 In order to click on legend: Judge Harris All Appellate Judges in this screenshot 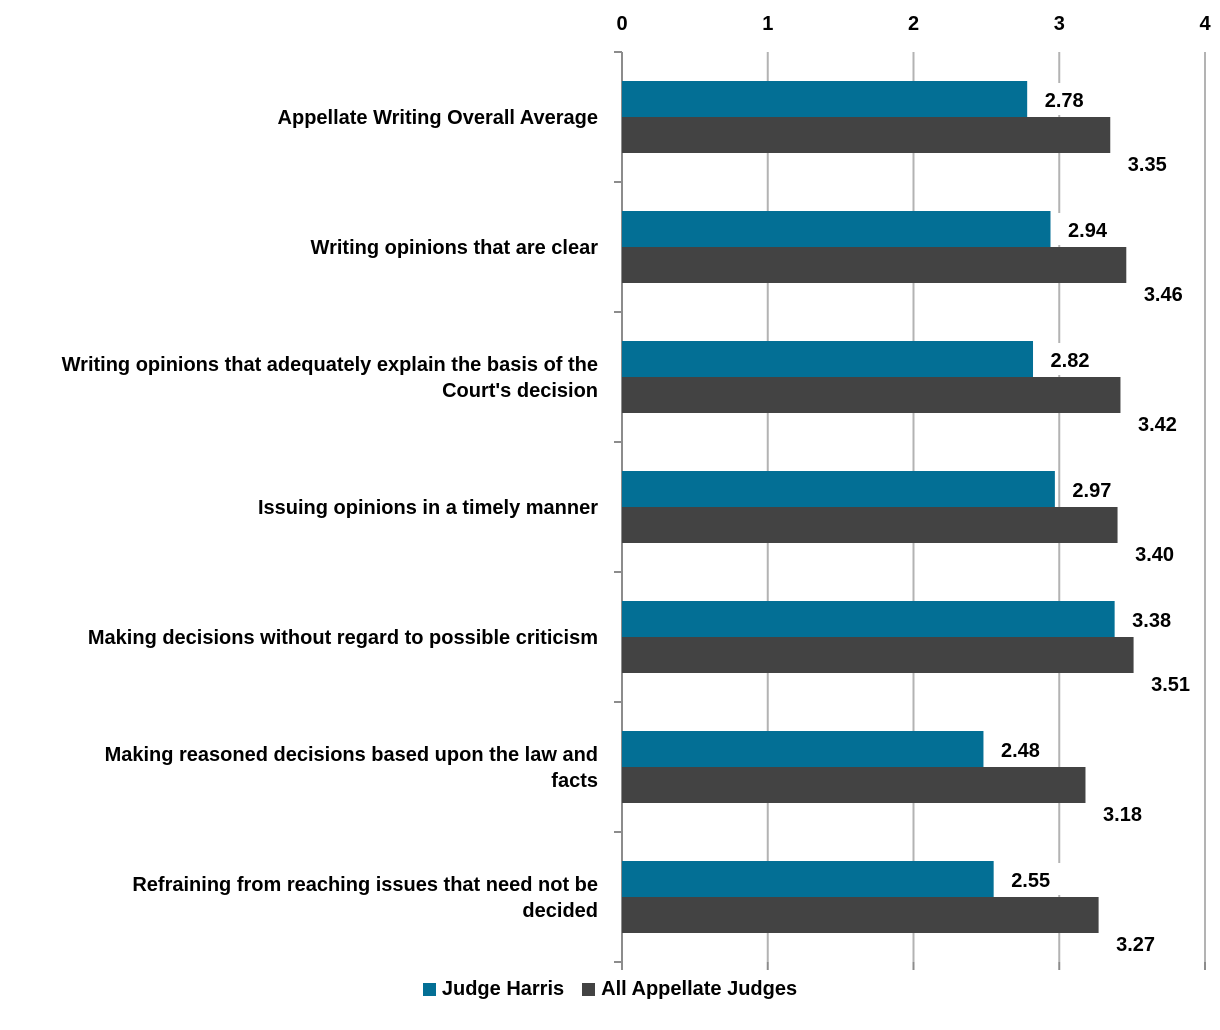, I will do `click(610, 989)`.